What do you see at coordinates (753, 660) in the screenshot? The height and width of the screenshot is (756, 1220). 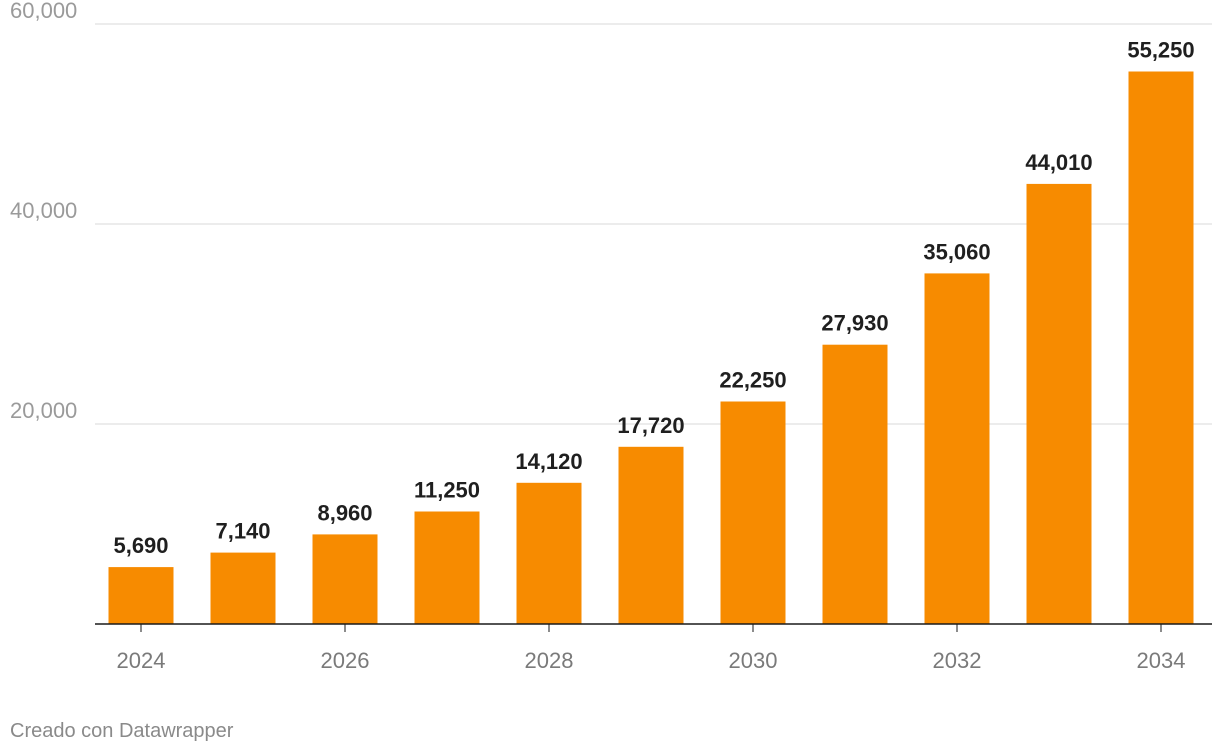 I see `x-tick-label: 2030` at bounding box center [753, 660].